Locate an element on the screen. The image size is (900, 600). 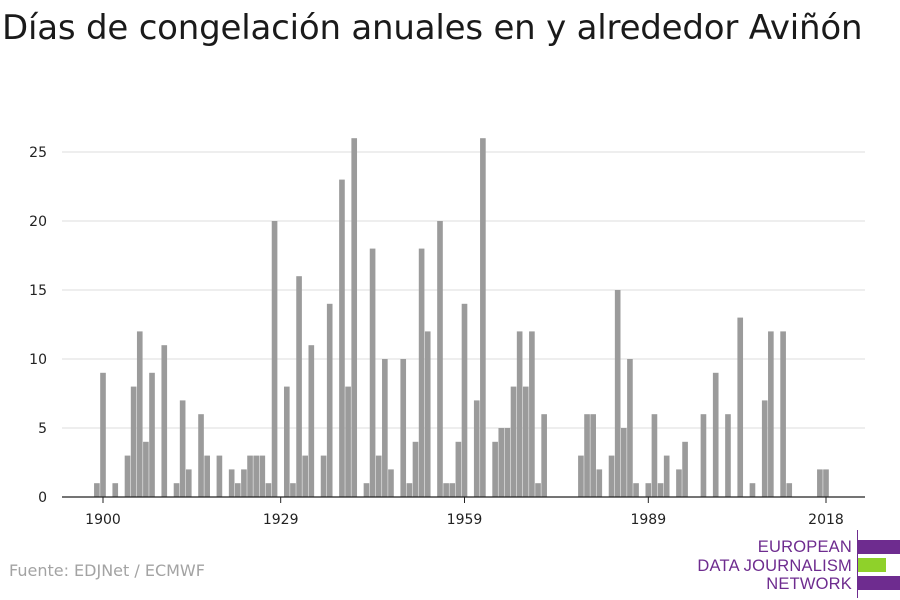
x-tick-label: 1900 is located at coordinates (103, 520).